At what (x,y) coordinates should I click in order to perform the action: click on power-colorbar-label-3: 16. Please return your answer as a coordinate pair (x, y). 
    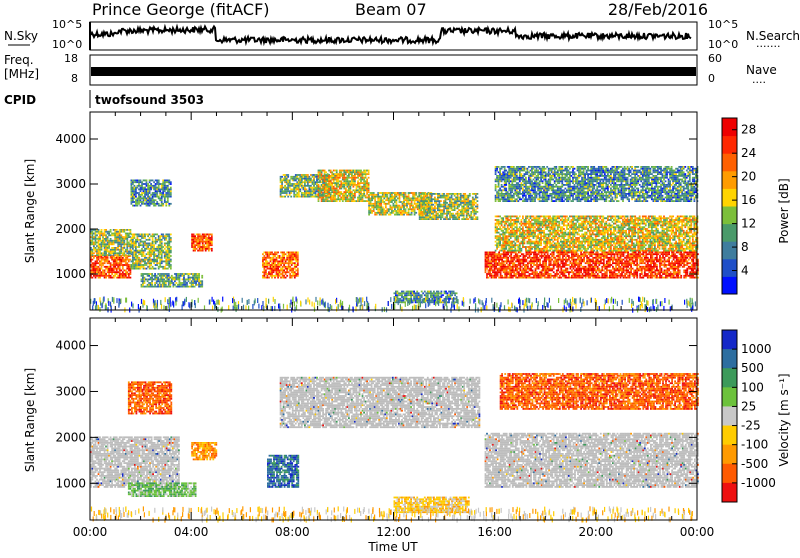
    Looking at the image, I should click on (748, 200).